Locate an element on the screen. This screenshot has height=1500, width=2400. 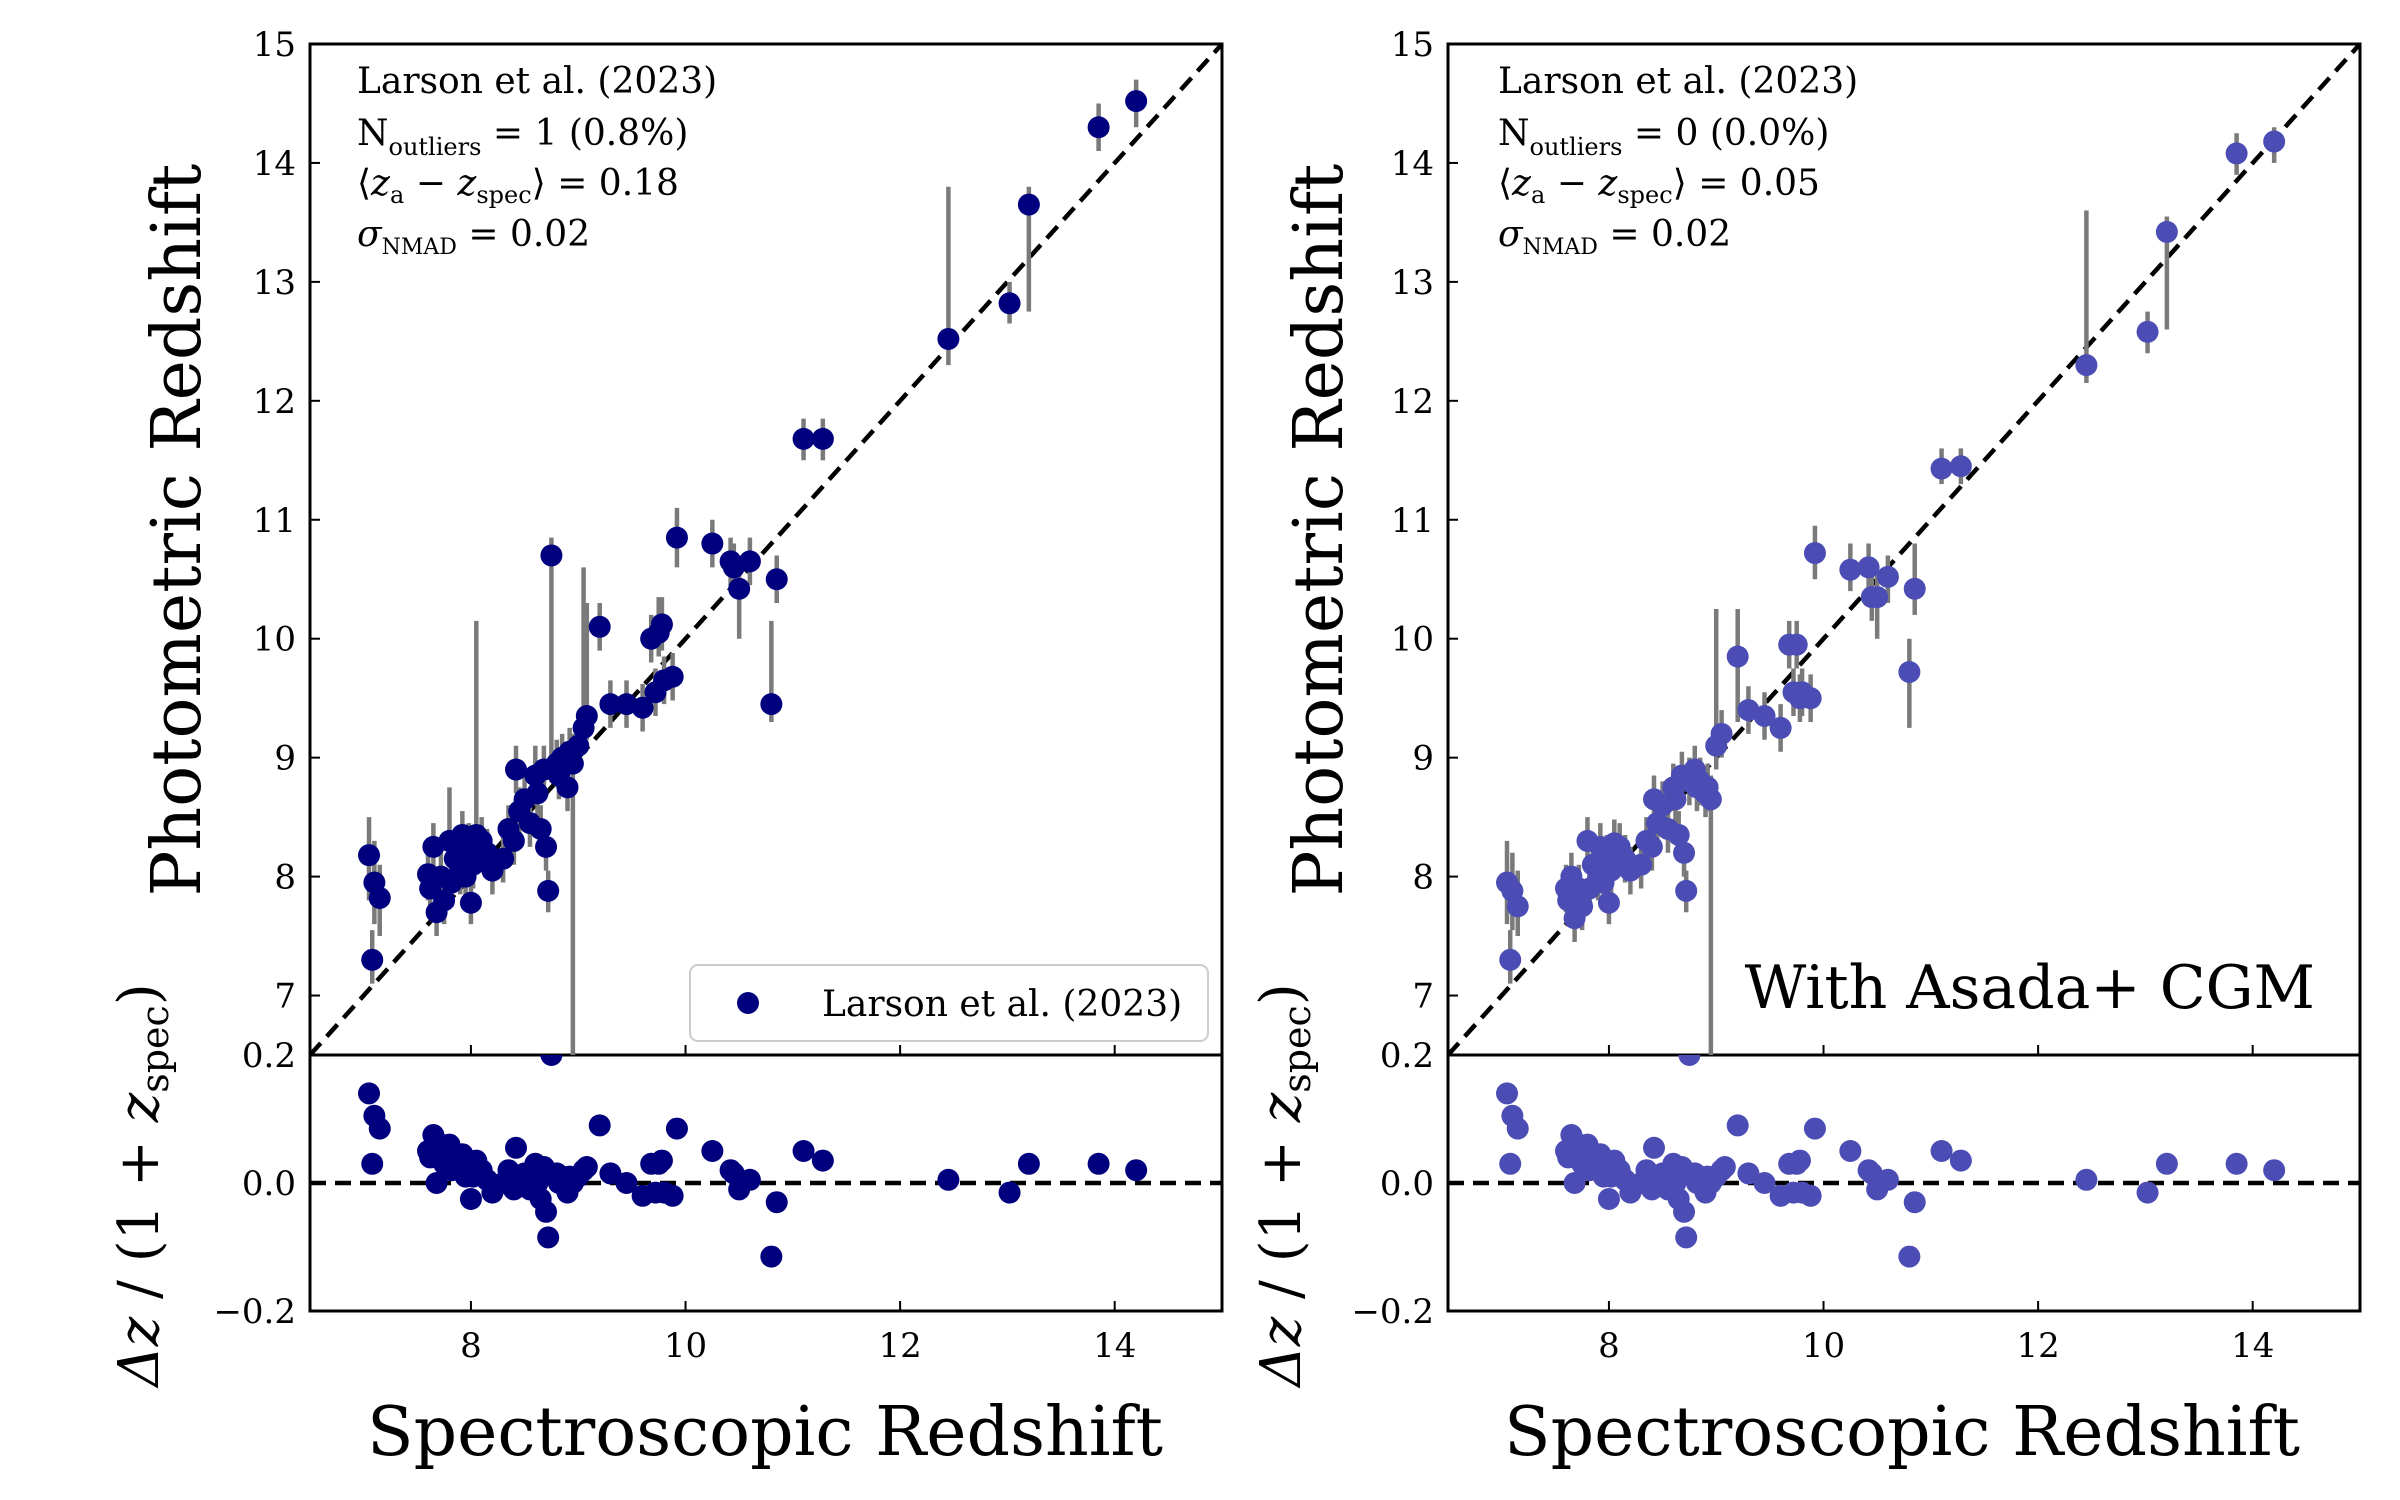
right-bottom-ytick-label: 0.2 is located at coordinates (1407, 1056).